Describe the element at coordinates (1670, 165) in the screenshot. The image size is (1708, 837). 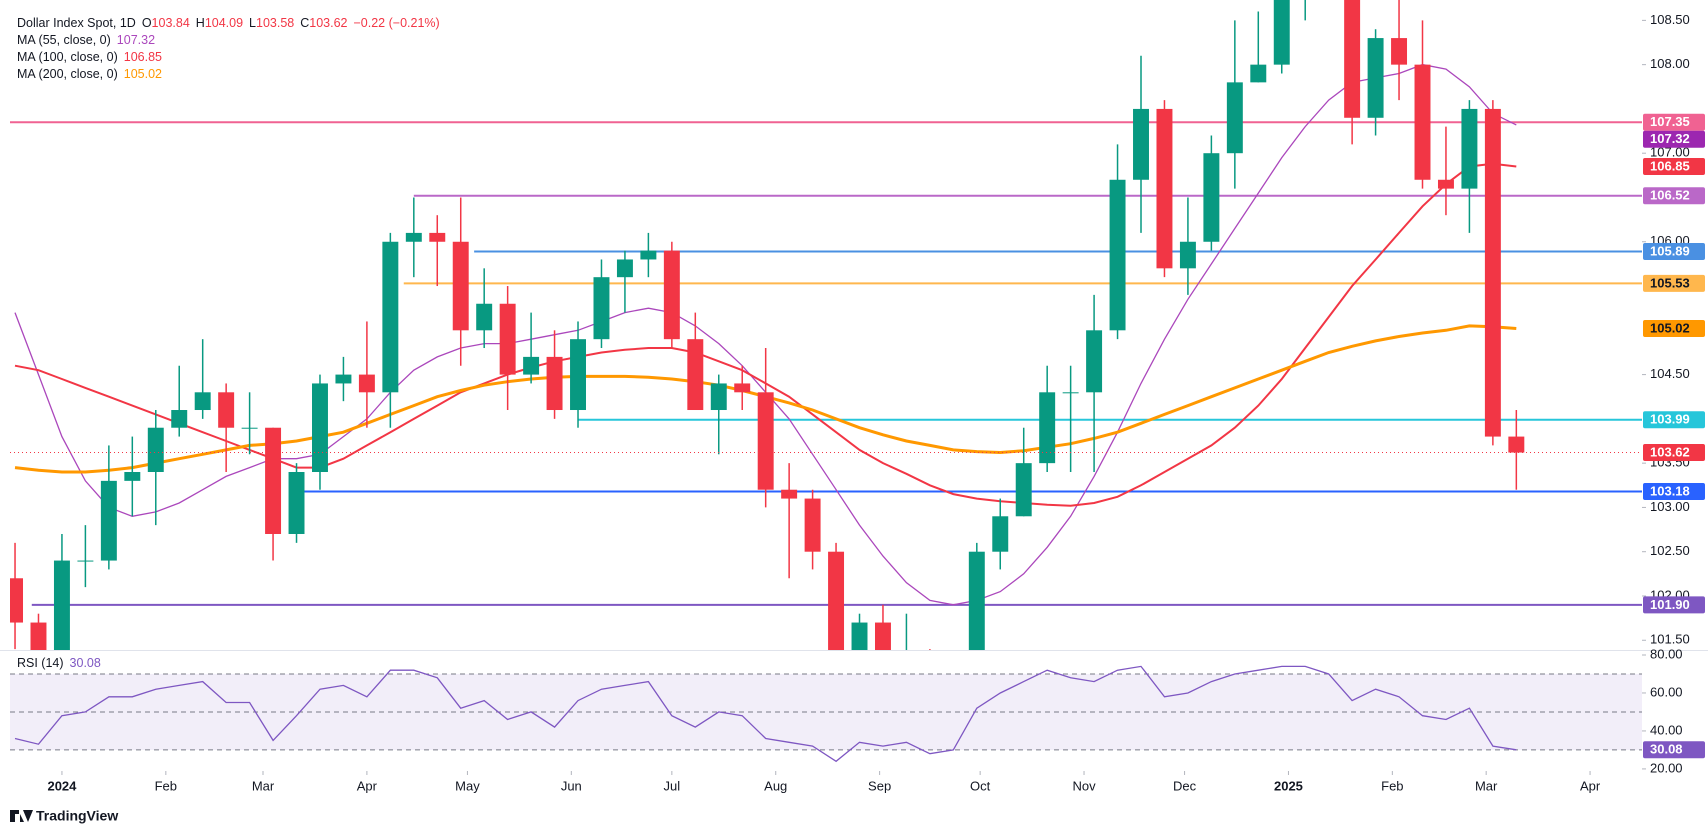
I see `price-badge-label: 106.85` at that location.